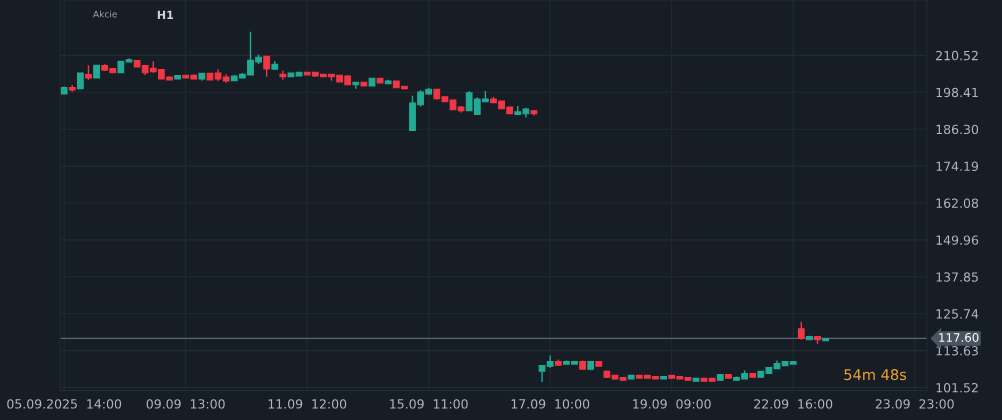  Describe the element at coordinates (64, 404) in the screenshot. I see `x-tick-label: 05.09.2025 14:00` at that location.